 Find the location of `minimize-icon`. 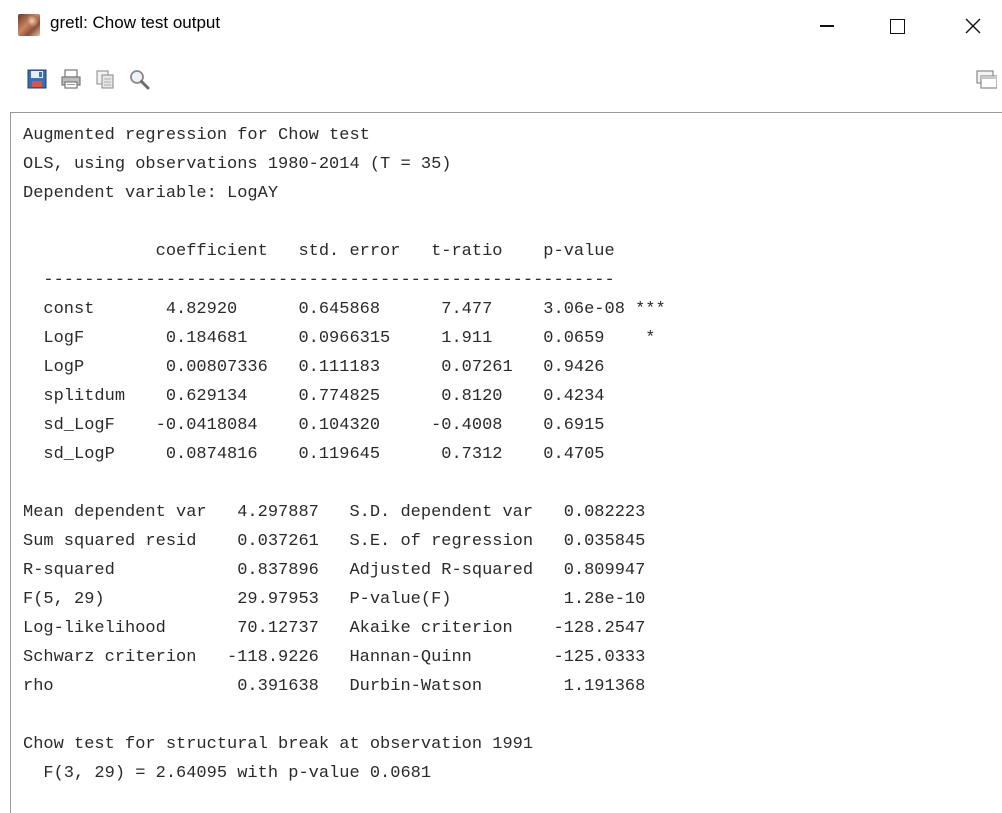

minimize-icon is located at coordinates (827, 26).